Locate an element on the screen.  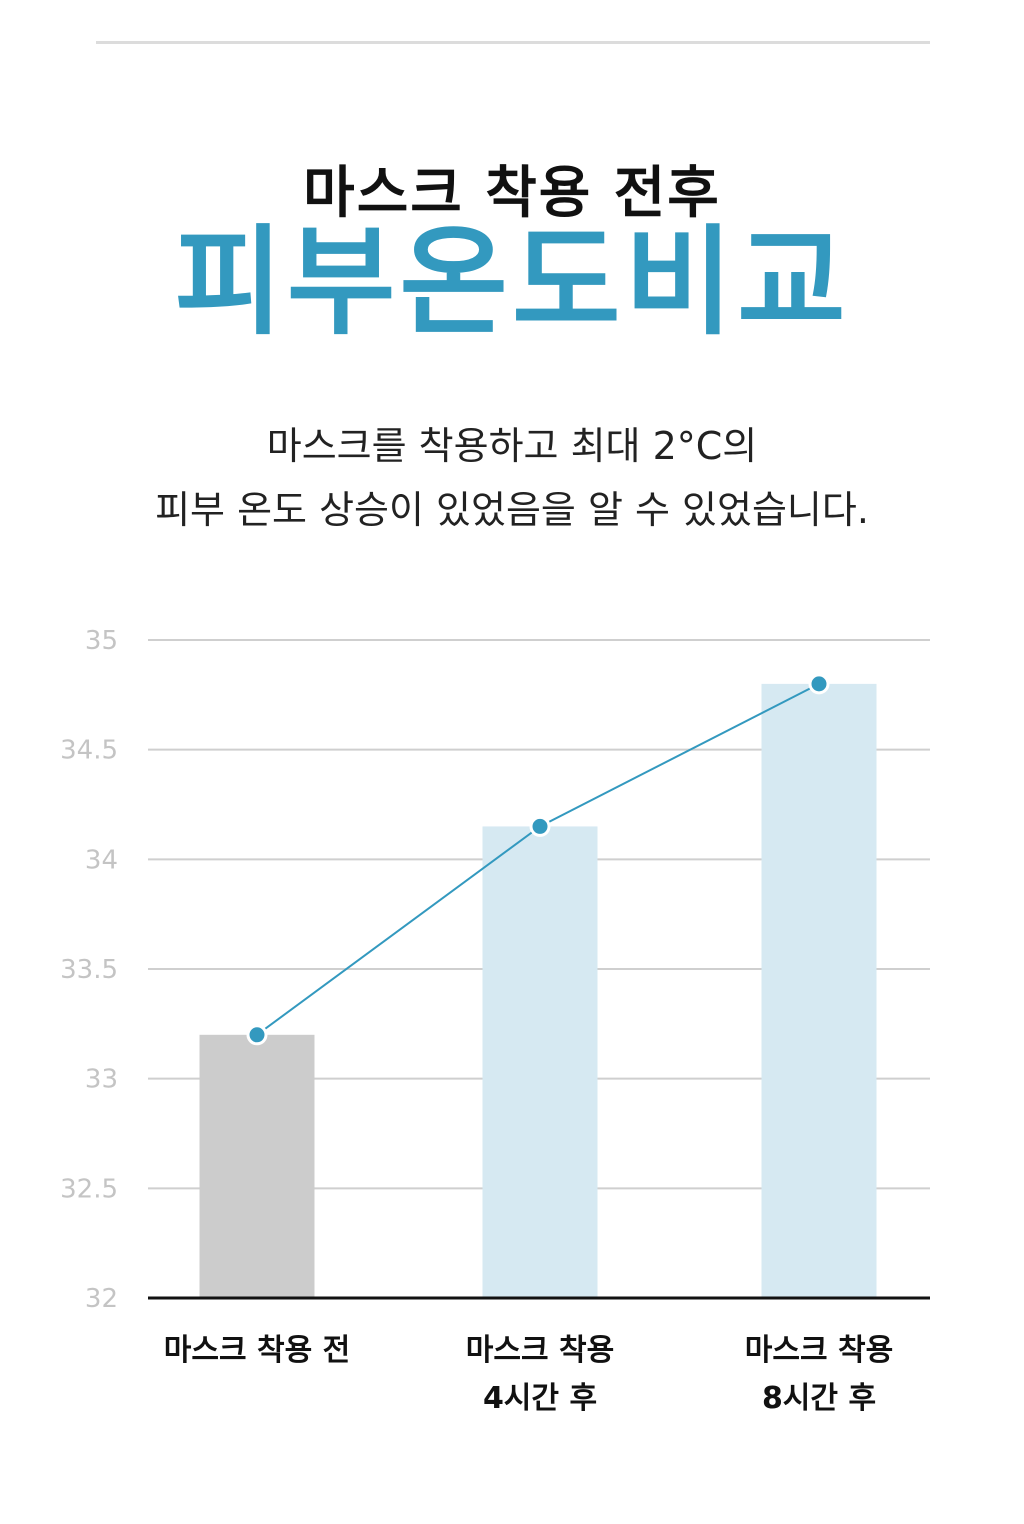
x-category-label: 8시간 후 is located at coordinates (819, 1398).